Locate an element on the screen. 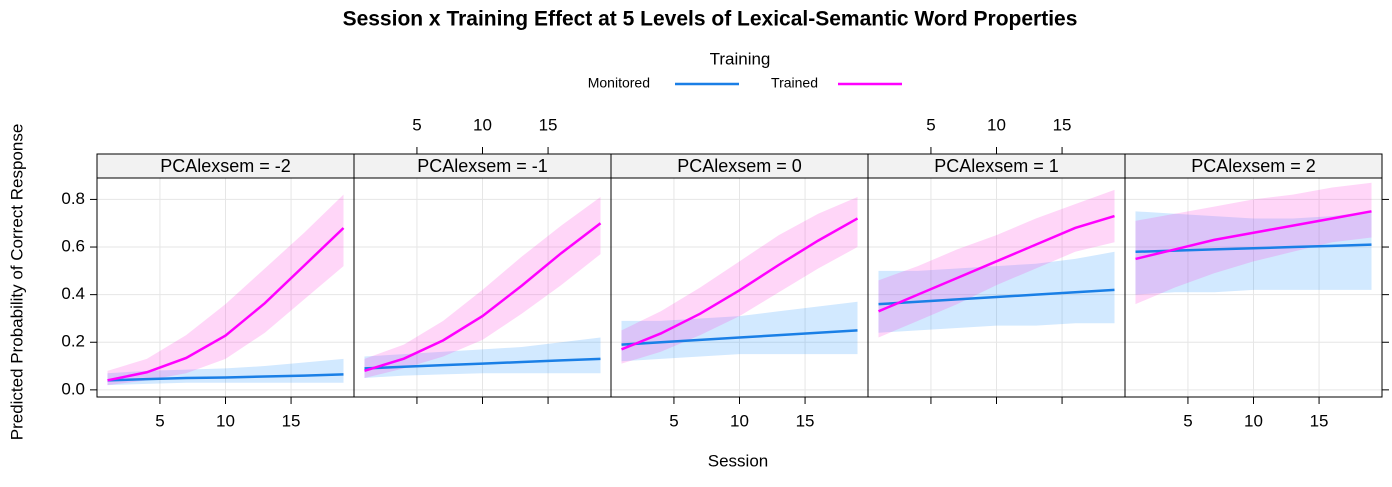 The width and height of the screenshot is (1392, 487). strip-label: PCAlexsem = 2 is located at coordinates (1253, 166).